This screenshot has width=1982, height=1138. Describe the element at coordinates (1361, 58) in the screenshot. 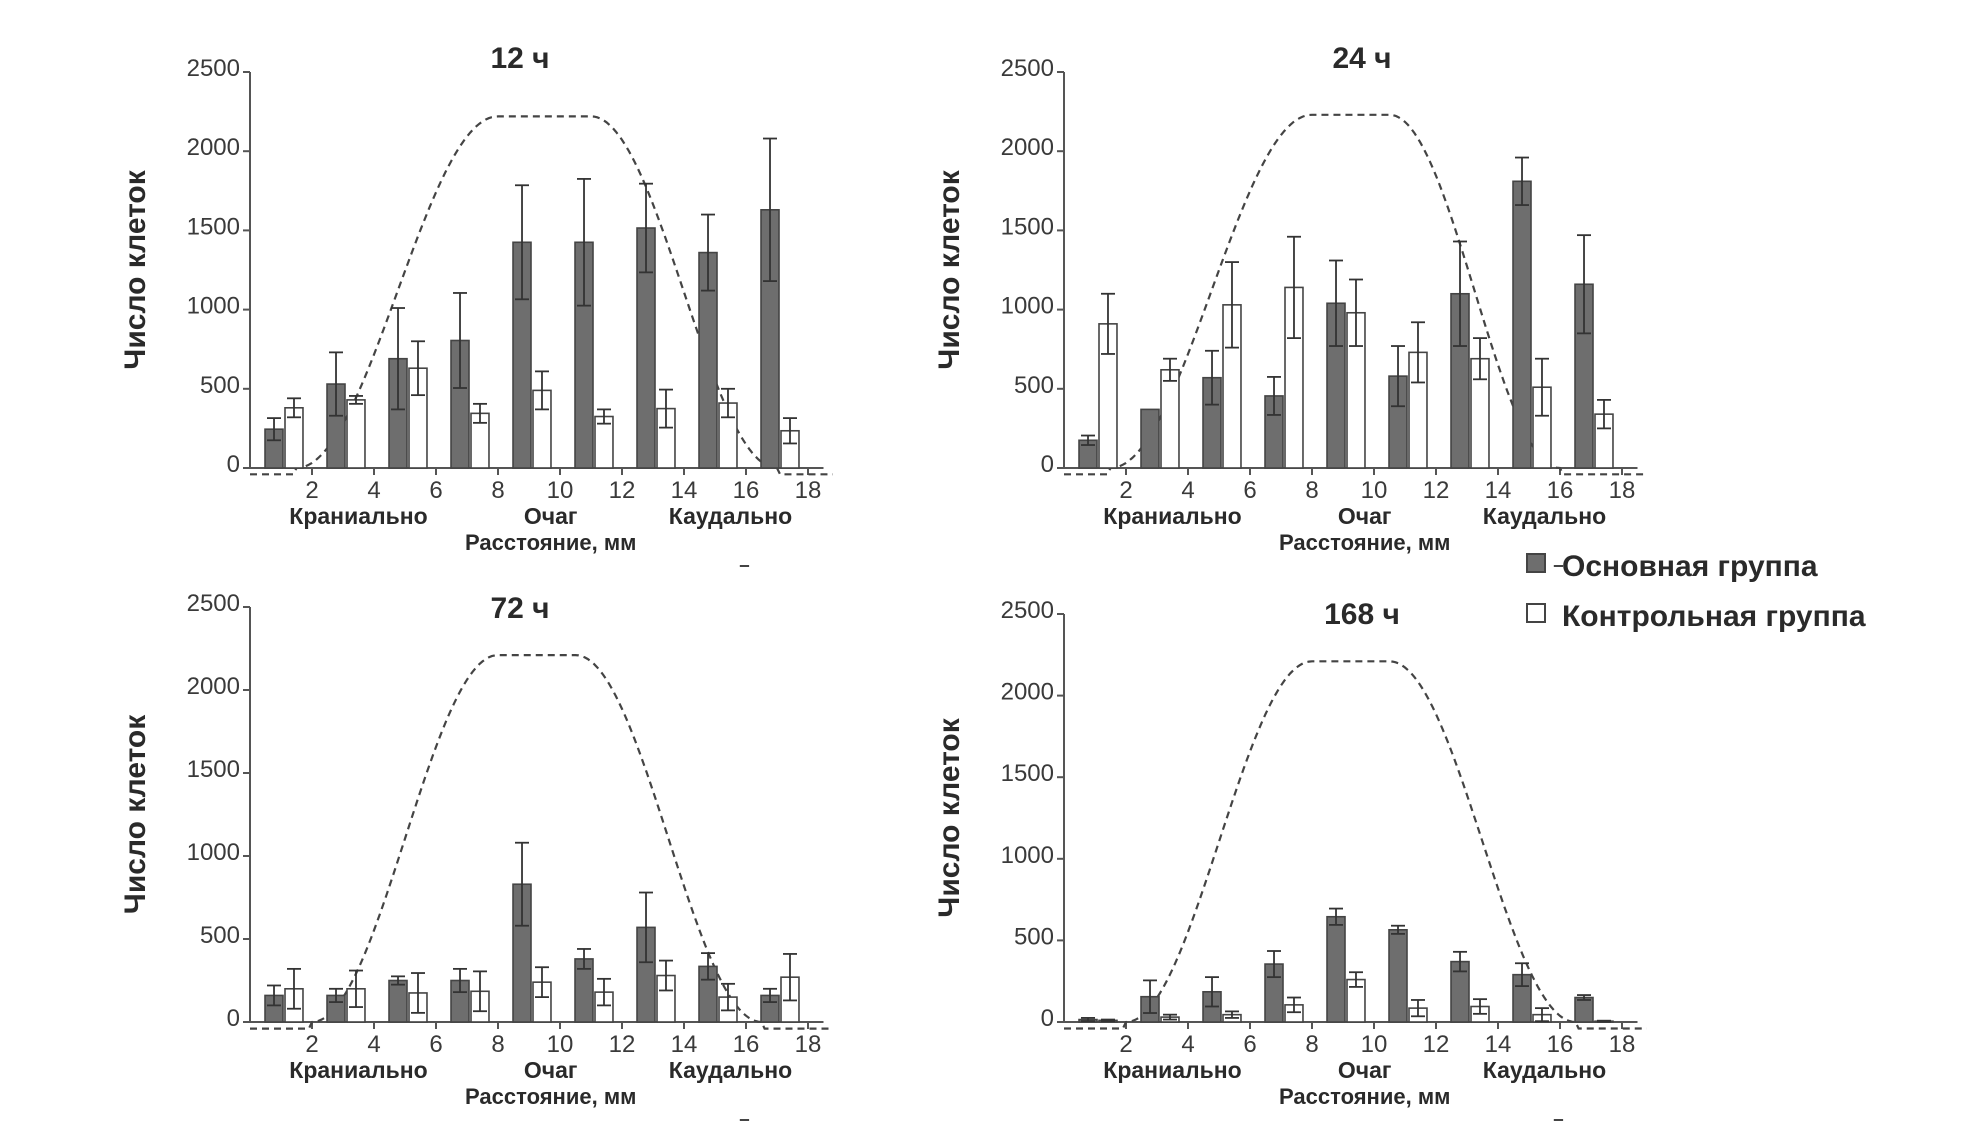

I see `panel-title: 24 ч` at that location.